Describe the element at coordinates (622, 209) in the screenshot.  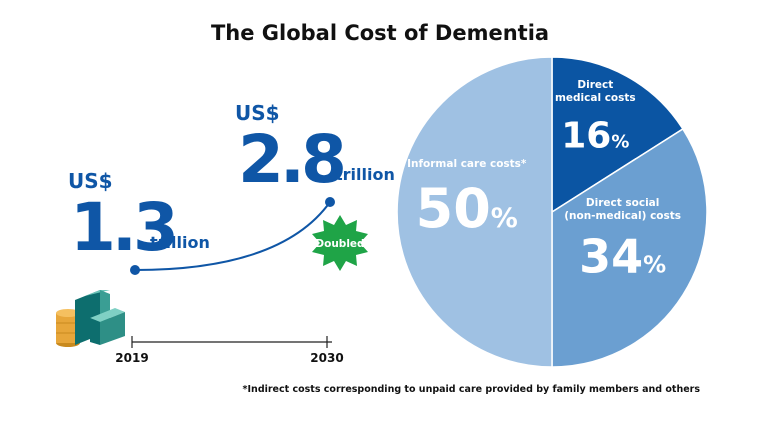
I see `slice-category: Direct social (non-medical) costs` at that location.